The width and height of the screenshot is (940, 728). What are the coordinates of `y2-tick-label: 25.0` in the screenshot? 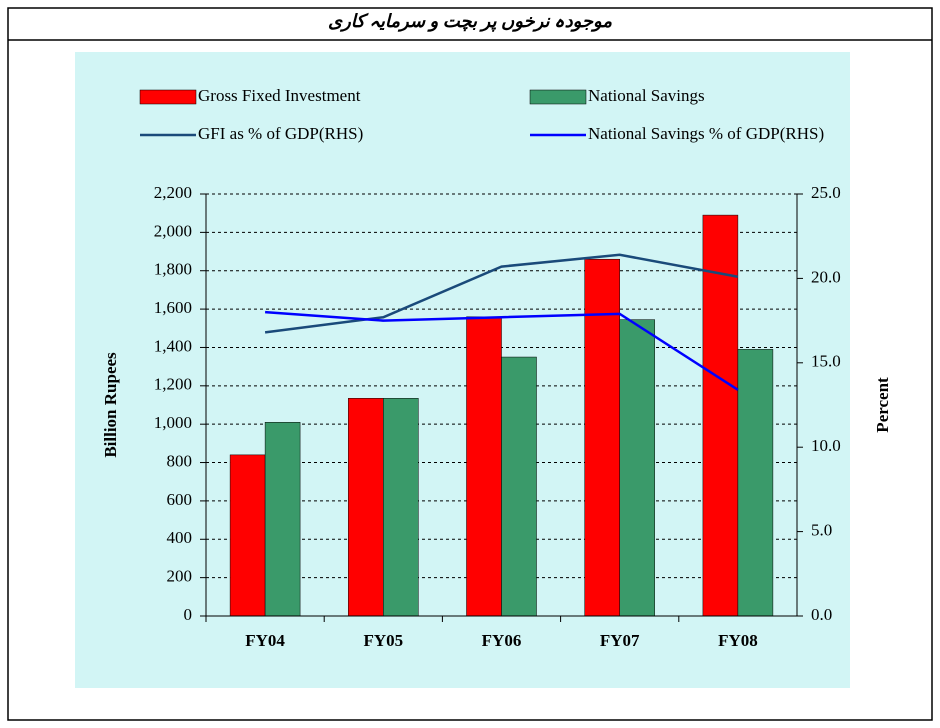 It's located at (826, 192).